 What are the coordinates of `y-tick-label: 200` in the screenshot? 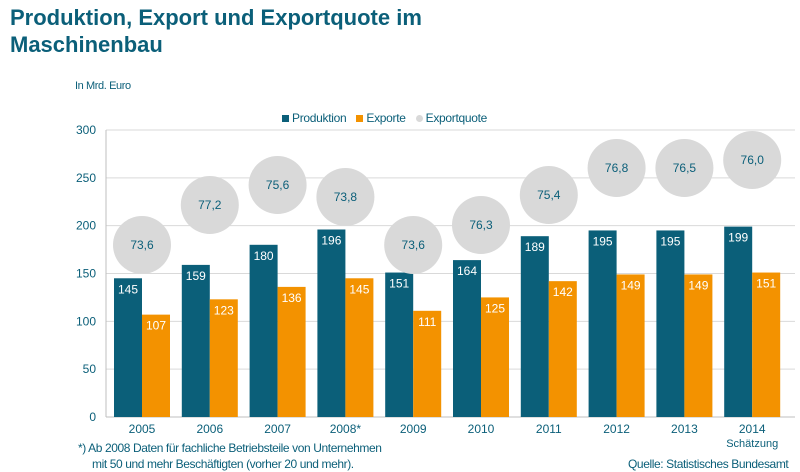 It's located at (86, 226).